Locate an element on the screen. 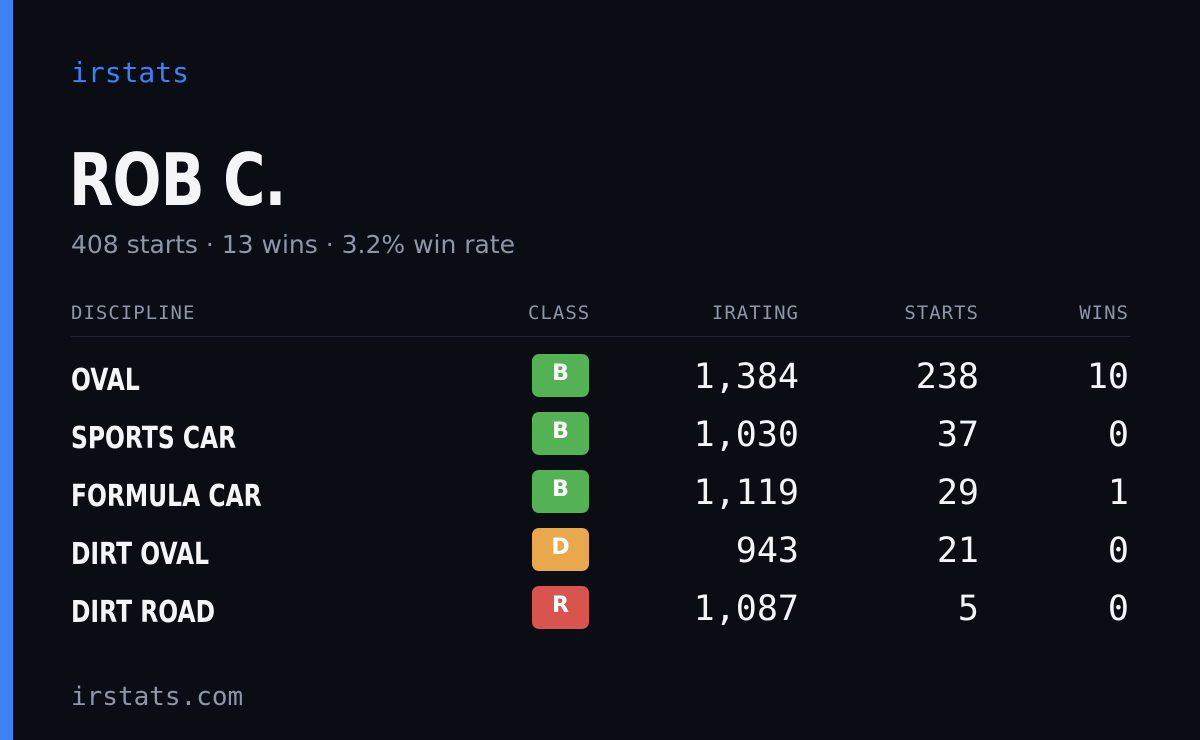  footer-url: irstats.com is located at coordinates (157, 697).